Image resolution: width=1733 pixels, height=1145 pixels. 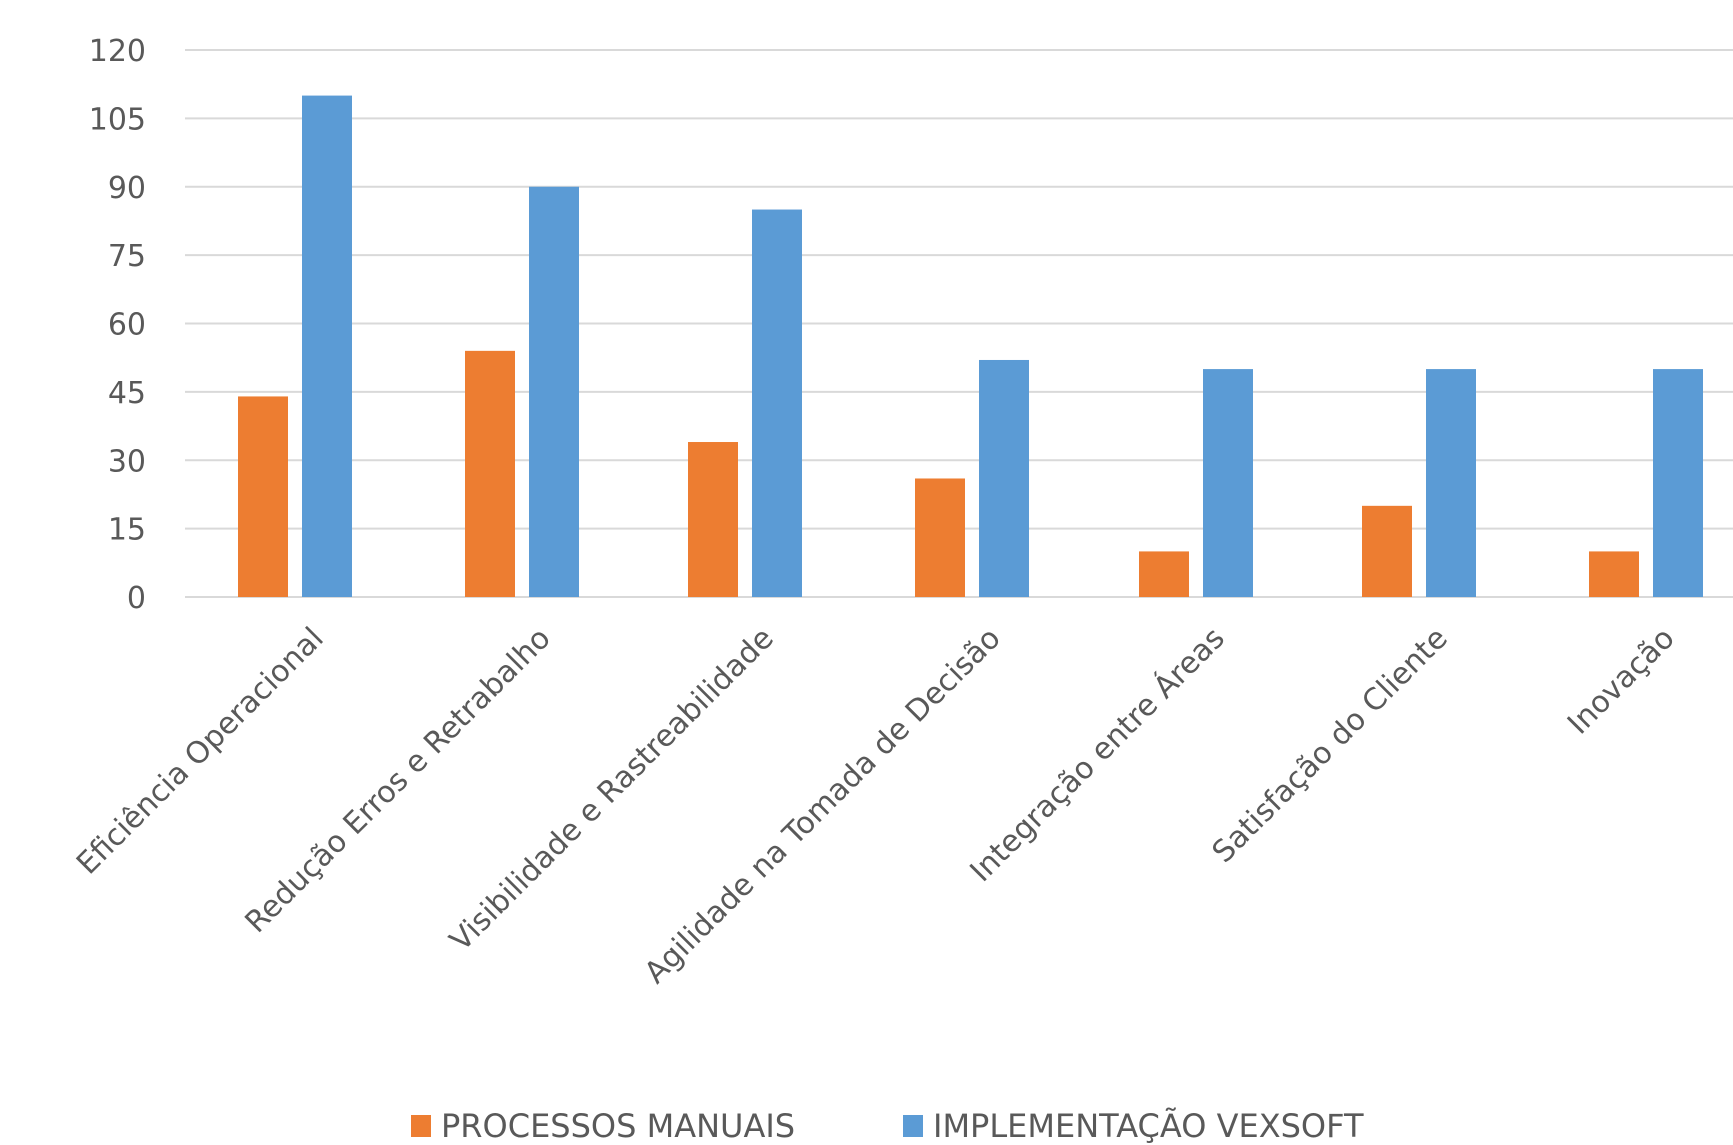 I want to click on y-tick-label: 0, so click(x=136, y=598).